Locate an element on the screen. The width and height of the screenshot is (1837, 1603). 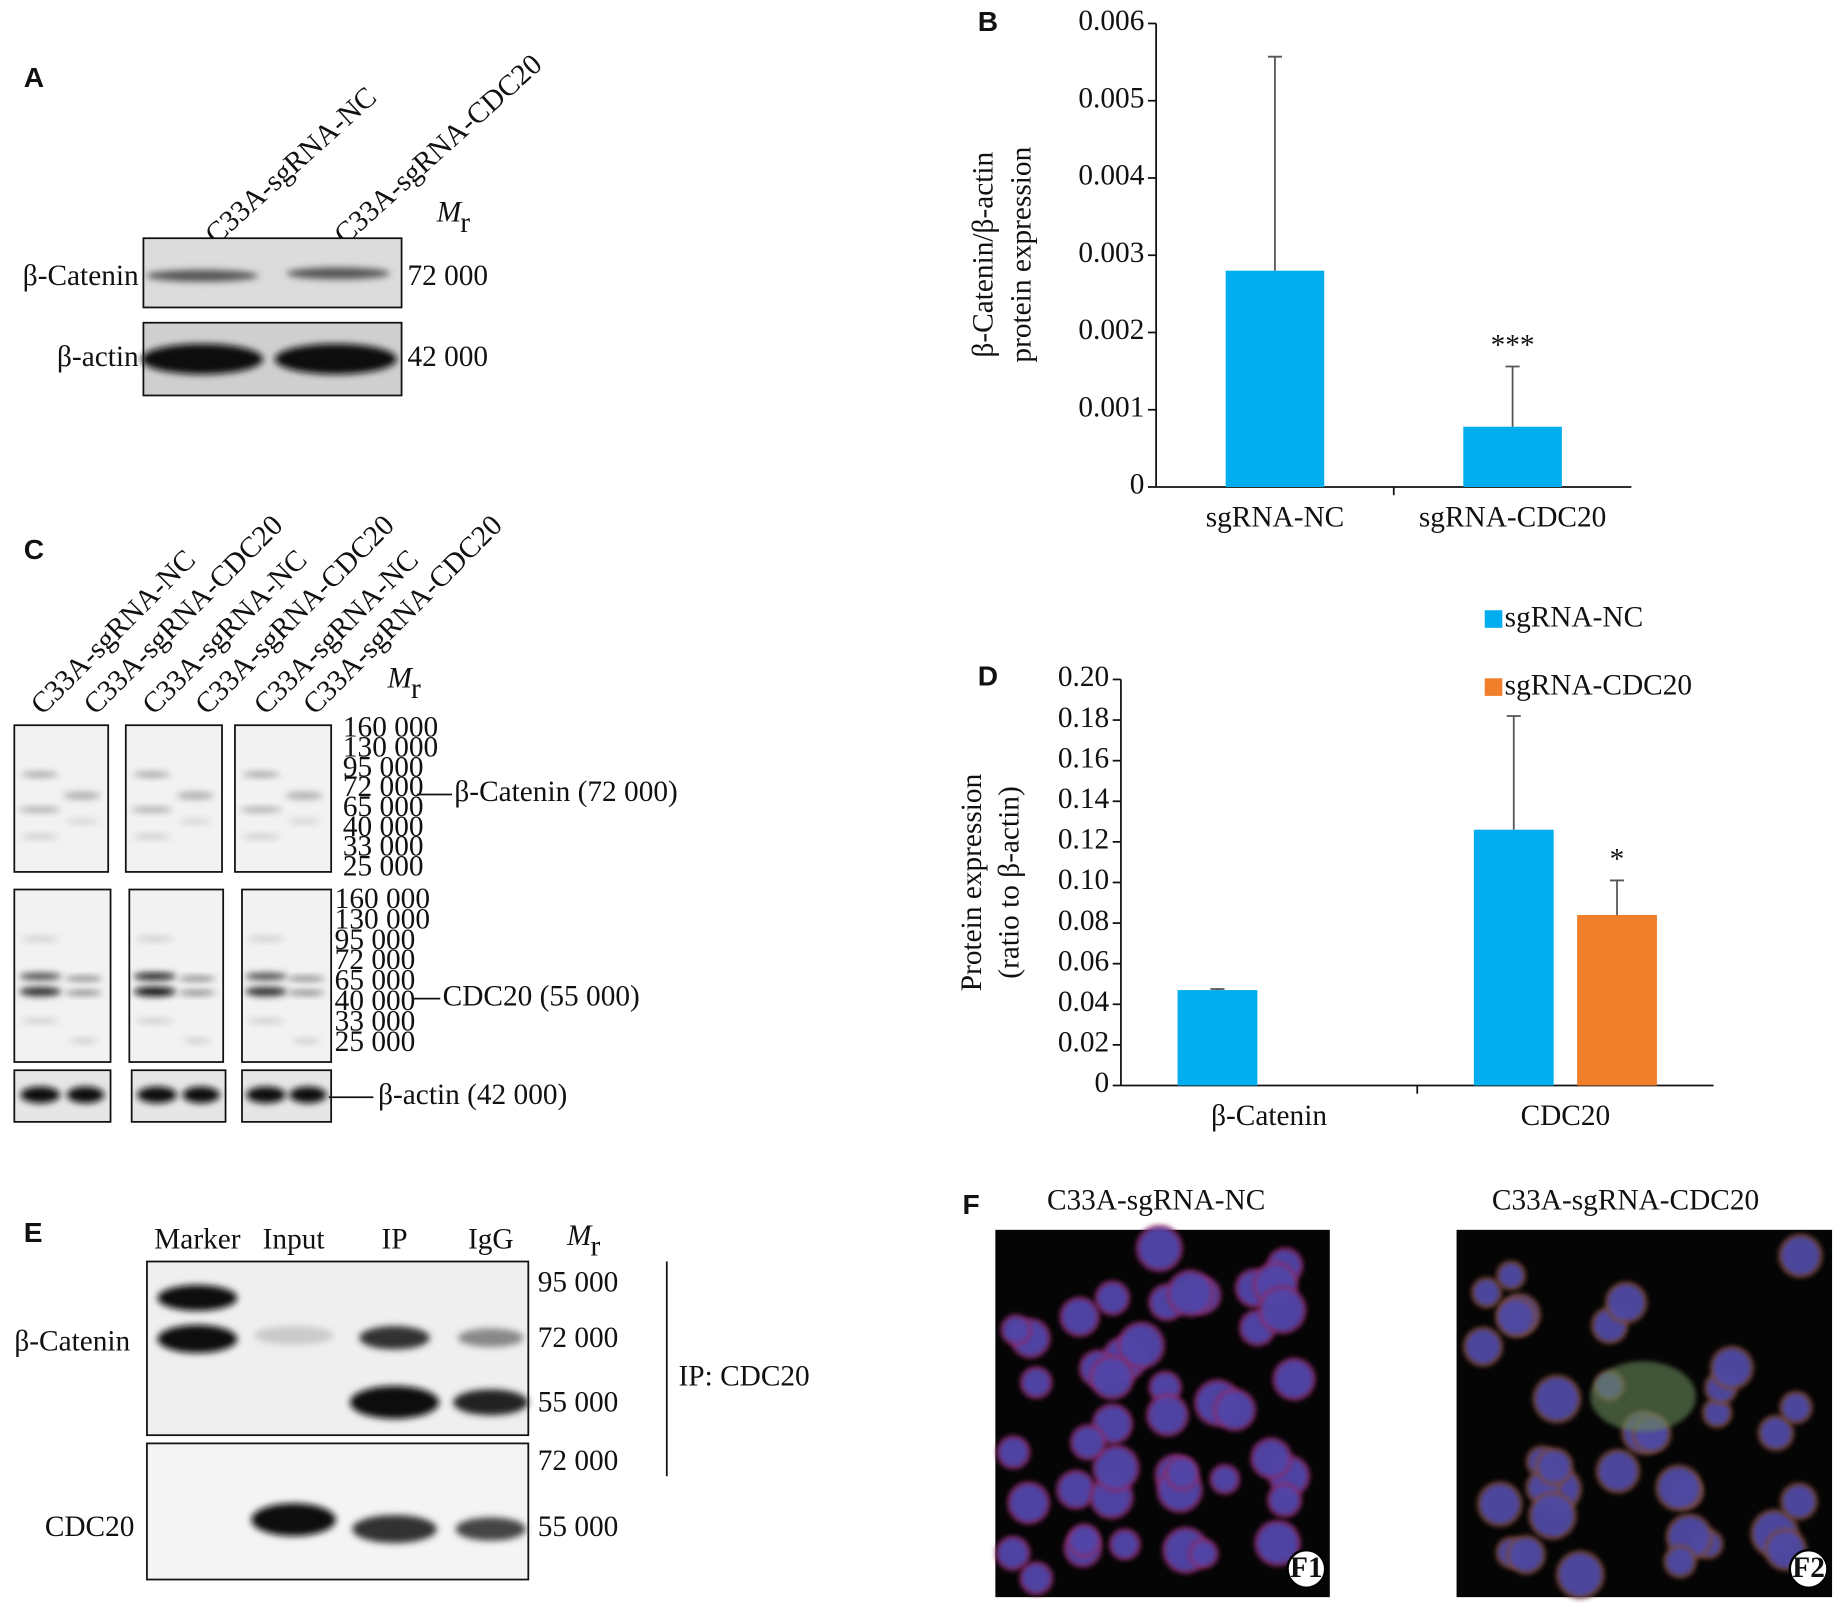
y-tick-label: 0.10 is located at coordinates (1083, 880).